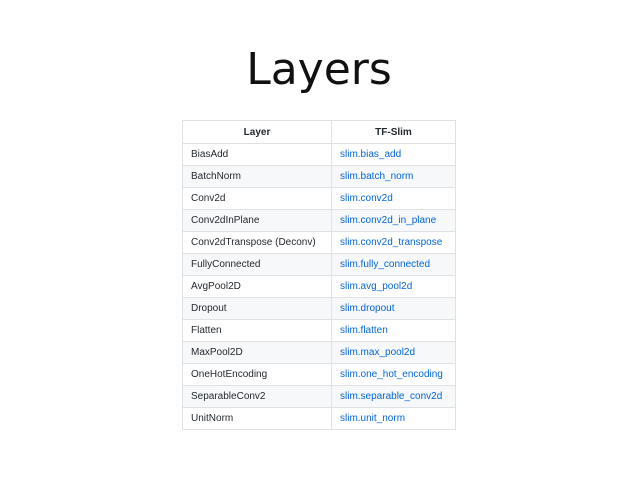 Image resolution: width=638 pixels, height=479 pixels. Describe the element at coordinates (393, 286) in the screenshot. I see `slim-link: slim.avg_pool2d` at that location.